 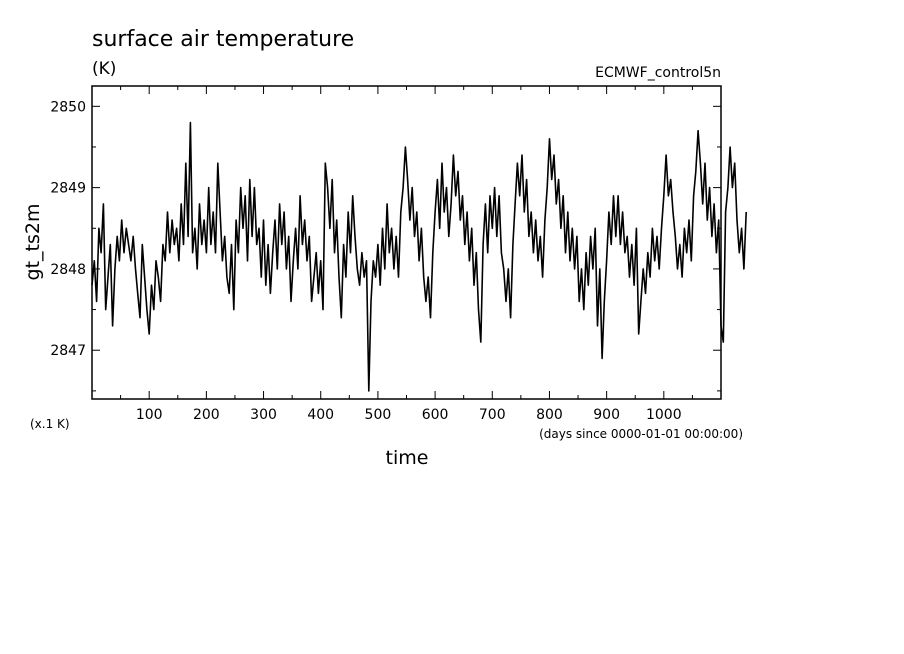 I want to click on y-axis-label: gt_ts2m, so click(x=33, y=242).